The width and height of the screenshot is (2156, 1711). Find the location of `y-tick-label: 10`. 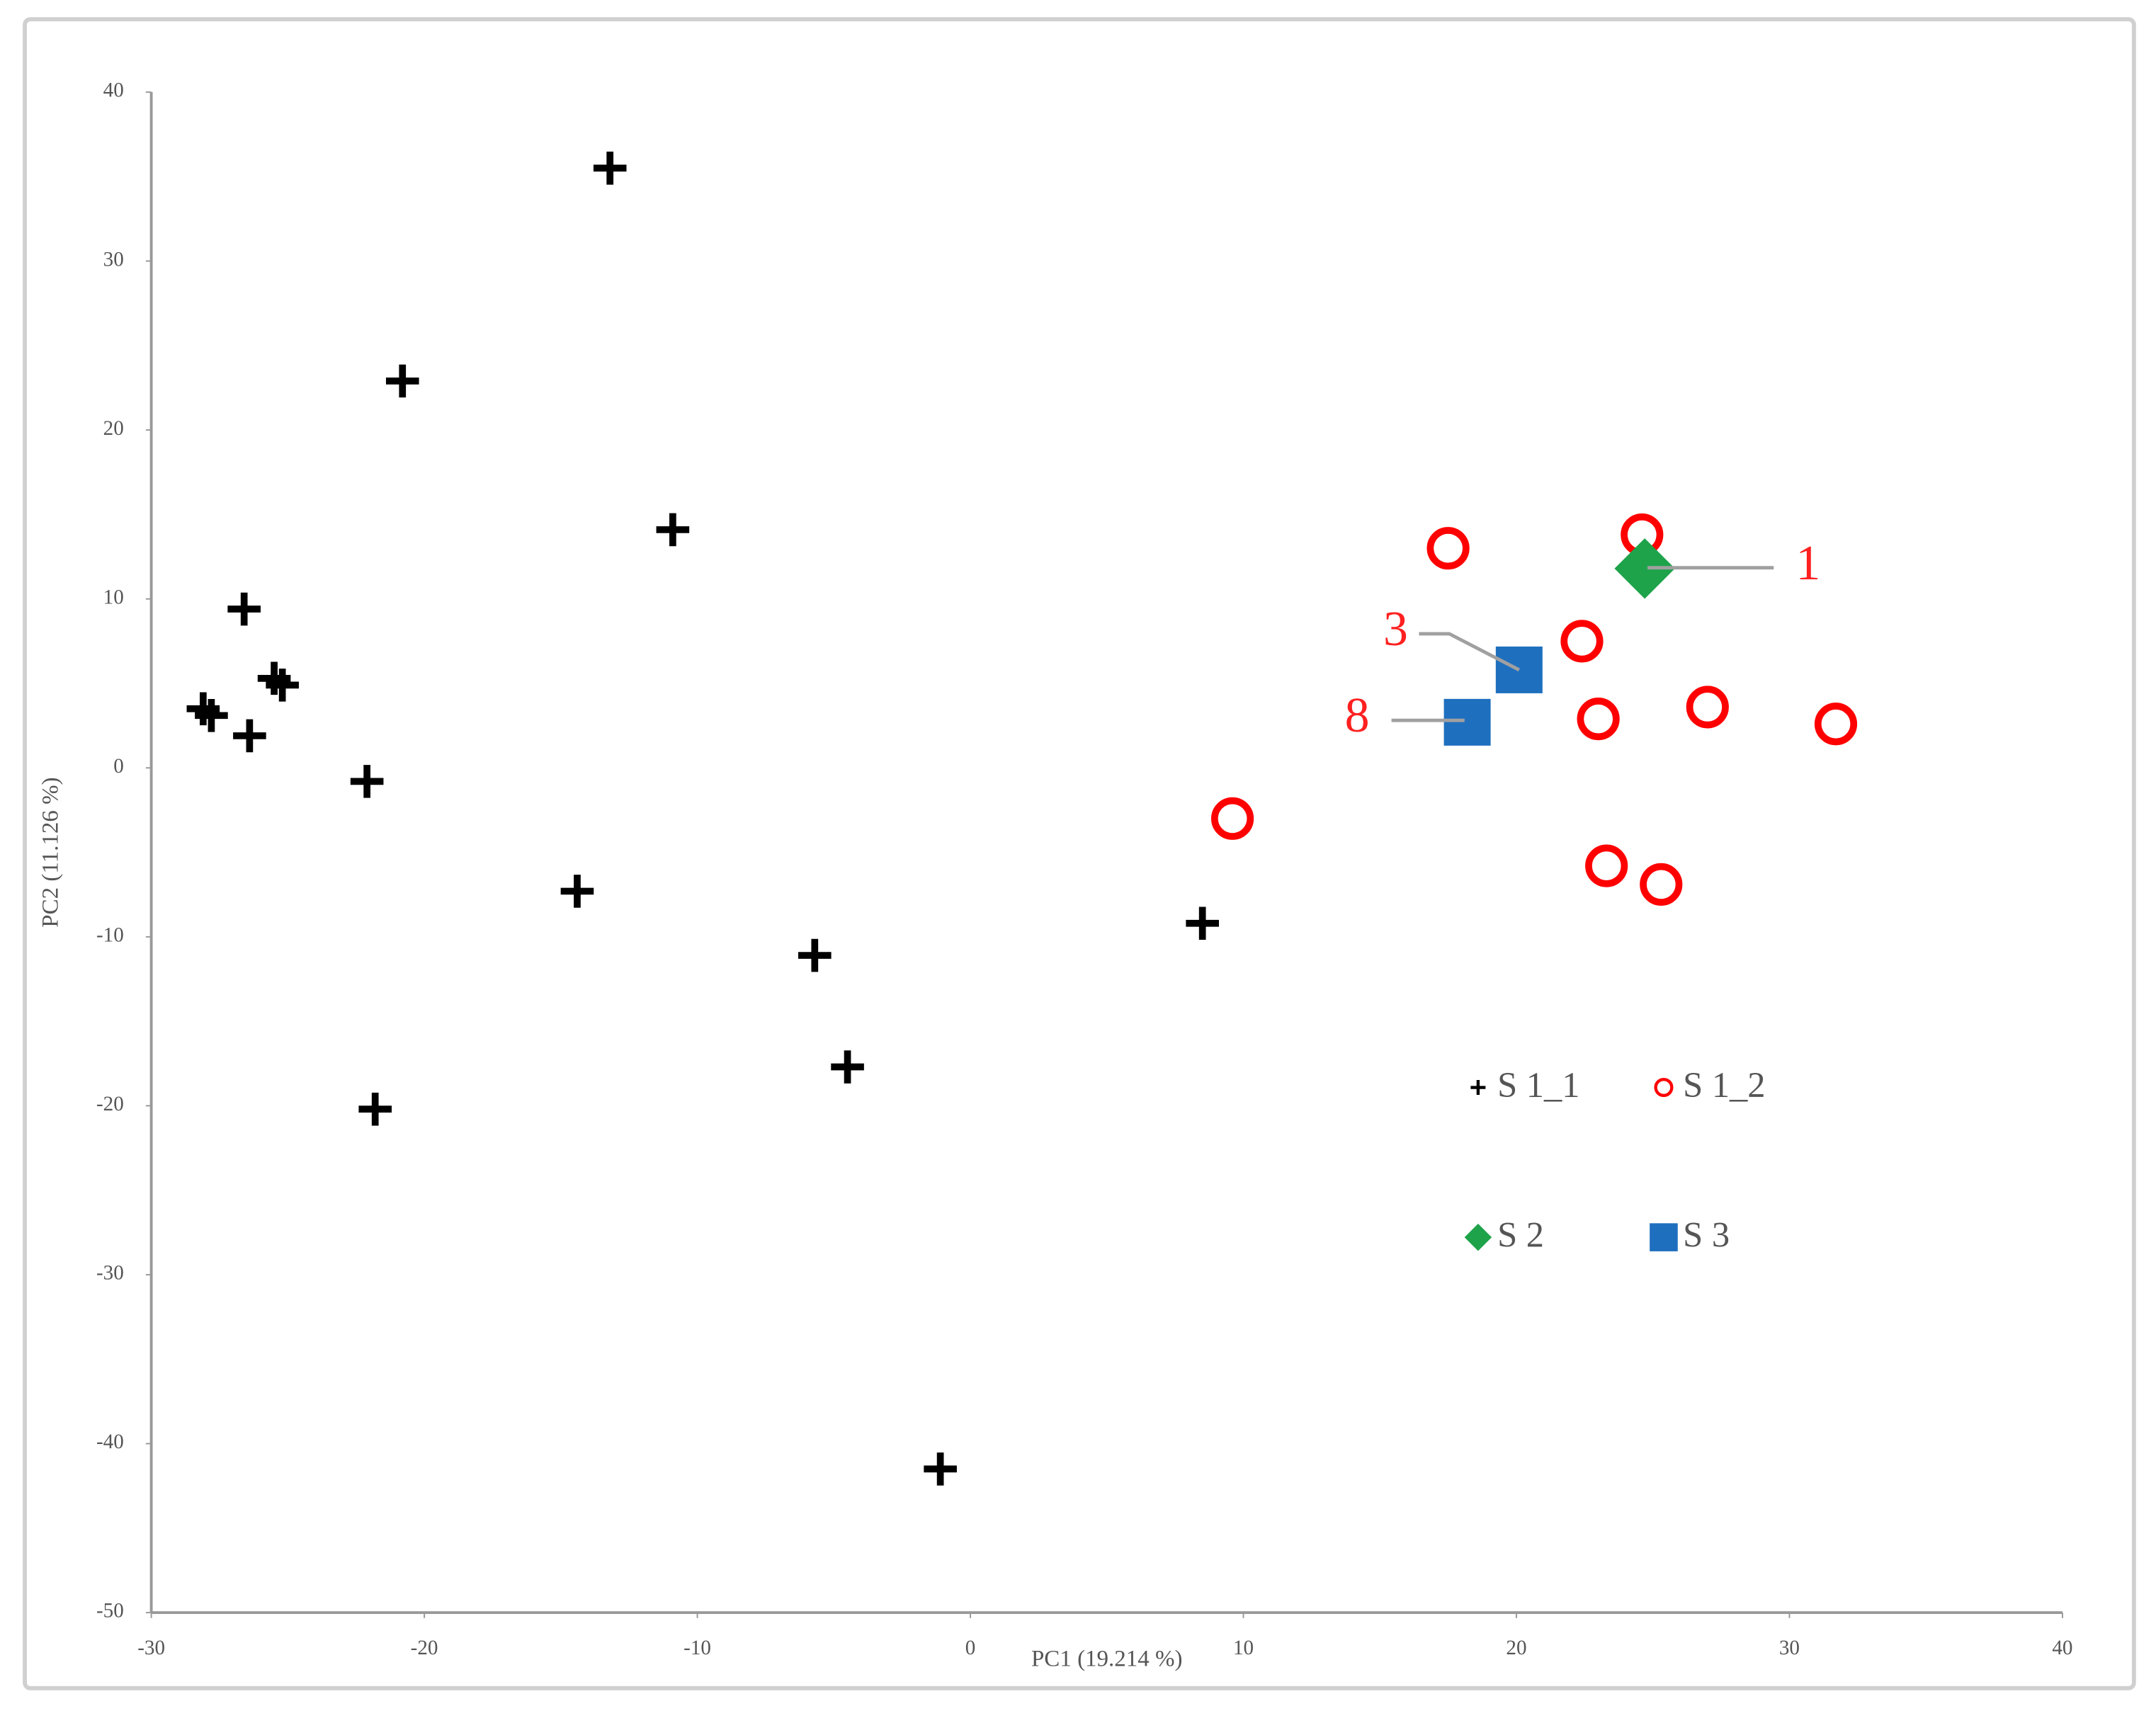

y-tick-label: 10 is located at coordinates (114, 597).